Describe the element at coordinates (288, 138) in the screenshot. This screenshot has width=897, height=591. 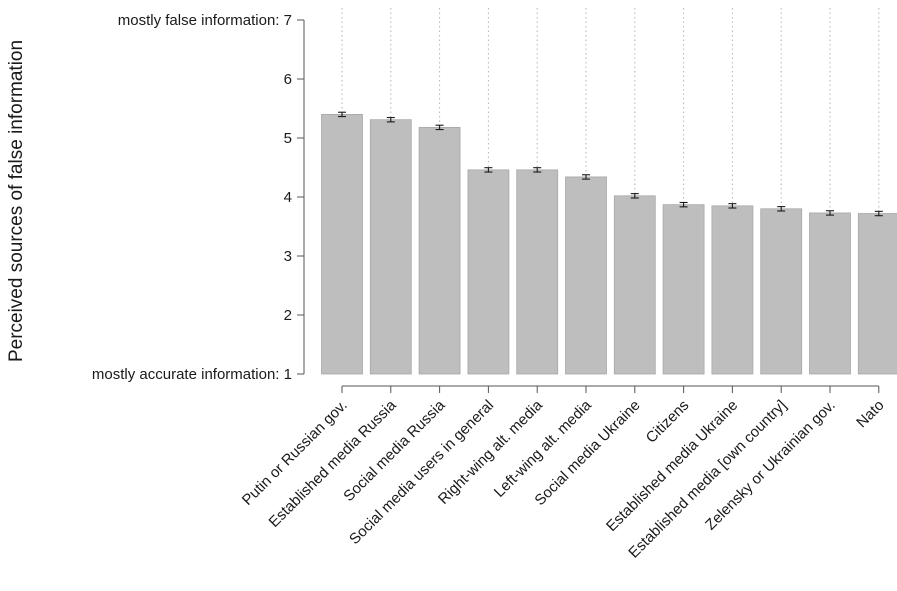
I see `y-tick-label: 5` at that location.